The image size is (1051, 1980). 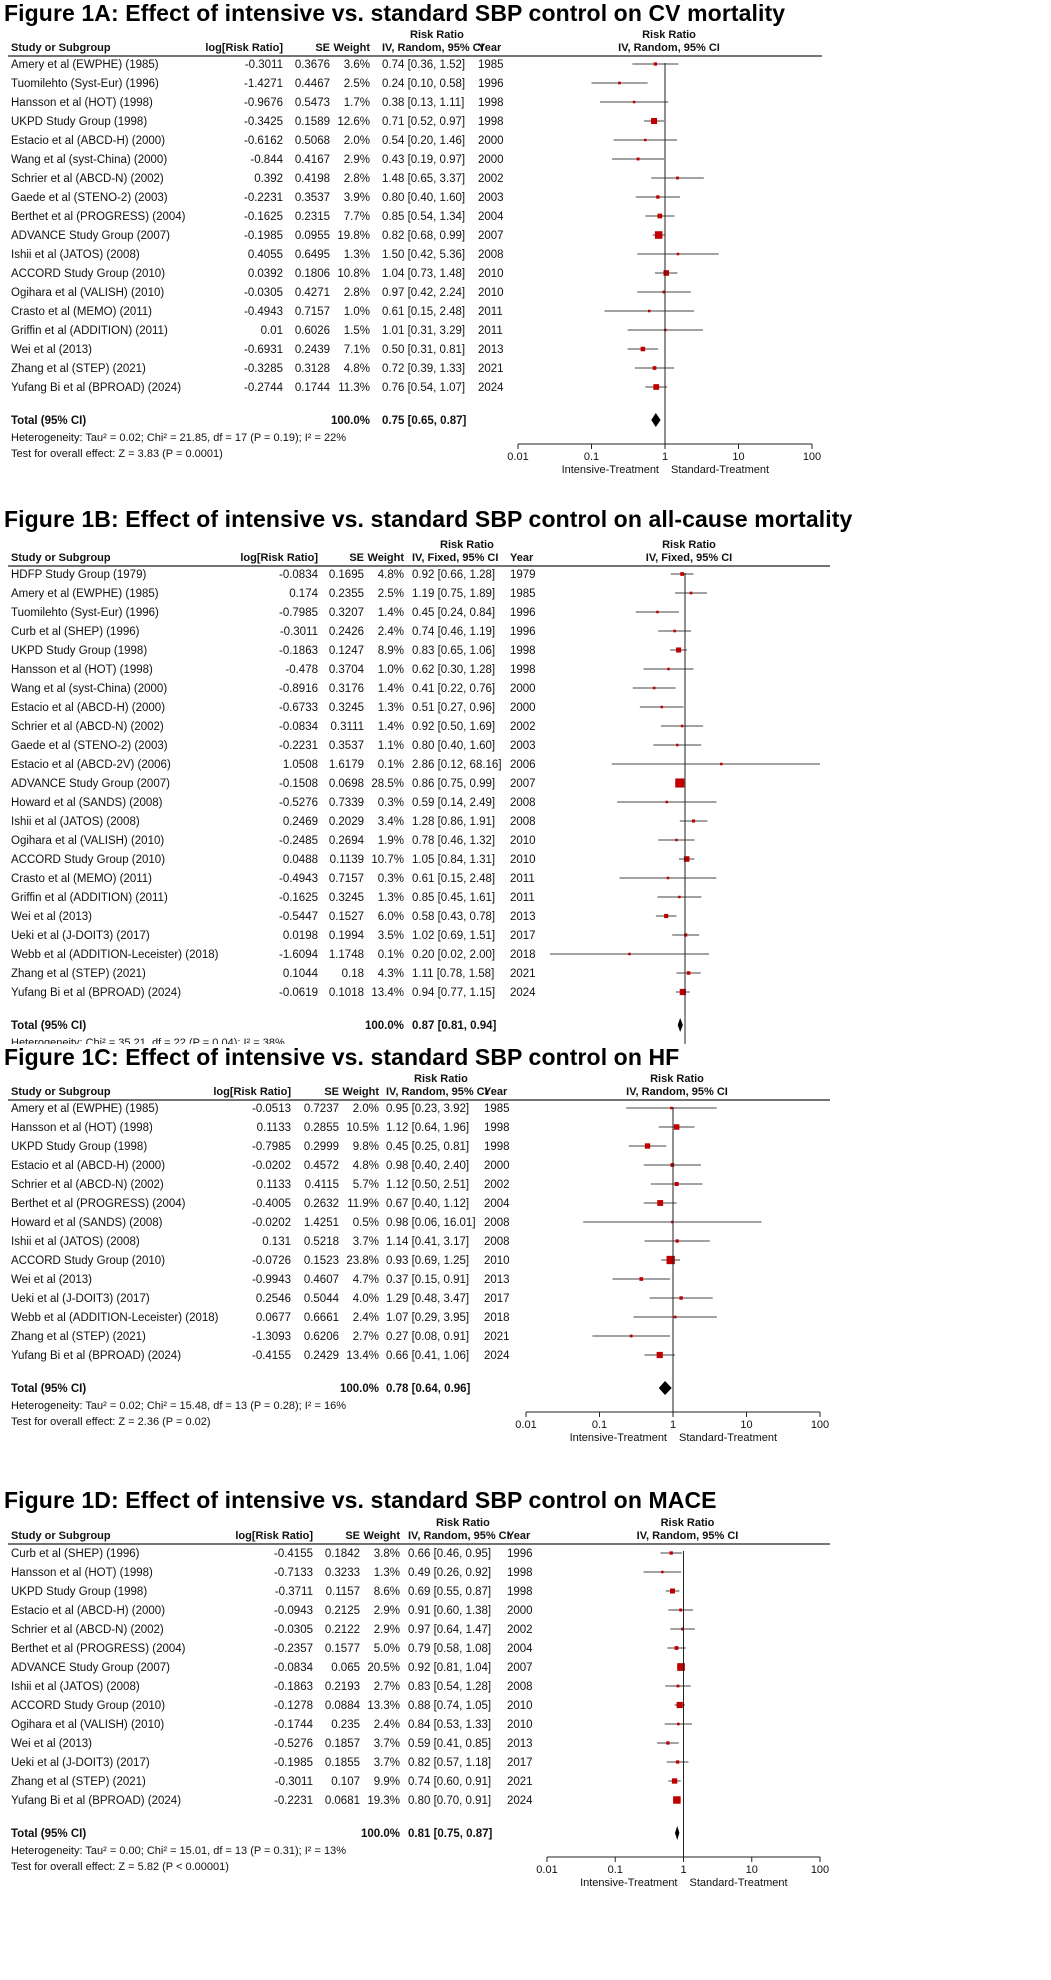 I want to click on study-ci: 0.98 [0.06, 16.01], so click(x=431, y=1223).